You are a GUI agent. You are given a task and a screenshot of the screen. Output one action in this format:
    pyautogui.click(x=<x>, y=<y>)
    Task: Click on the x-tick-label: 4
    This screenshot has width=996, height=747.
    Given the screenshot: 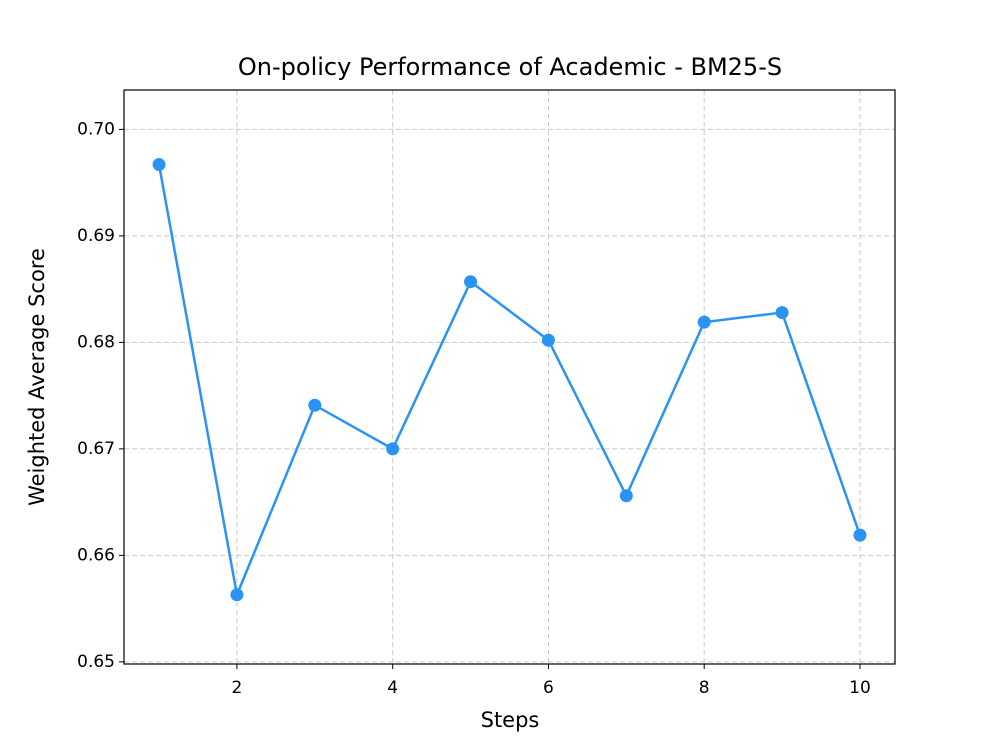 What is the action you would take?
    pyautogui.click(x=392, y=688)
    